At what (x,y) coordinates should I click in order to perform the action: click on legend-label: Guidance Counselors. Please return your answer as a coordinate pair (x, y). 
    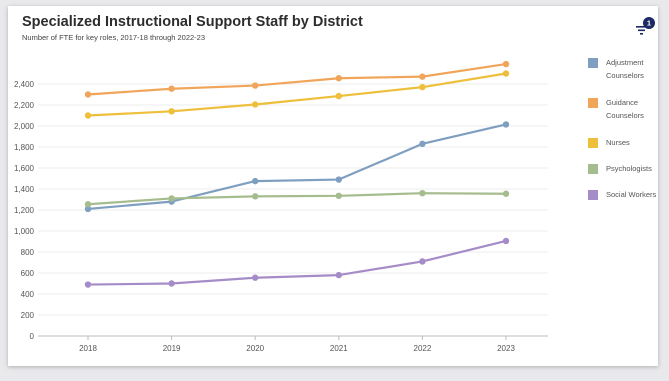
    Looking at the image, I should click on (625, 109).